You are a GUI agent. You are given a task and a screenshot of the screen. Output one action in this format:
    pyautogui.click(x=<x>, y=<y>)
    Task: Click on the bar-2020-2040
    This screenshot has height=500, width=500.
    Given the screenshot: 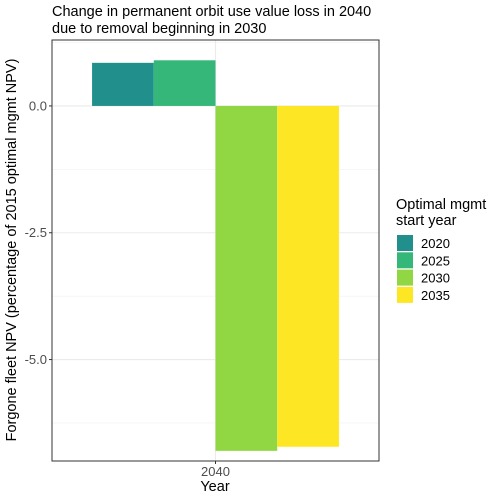 What is the action you would take?
    pyautogui.click(x=123, y=84)
    